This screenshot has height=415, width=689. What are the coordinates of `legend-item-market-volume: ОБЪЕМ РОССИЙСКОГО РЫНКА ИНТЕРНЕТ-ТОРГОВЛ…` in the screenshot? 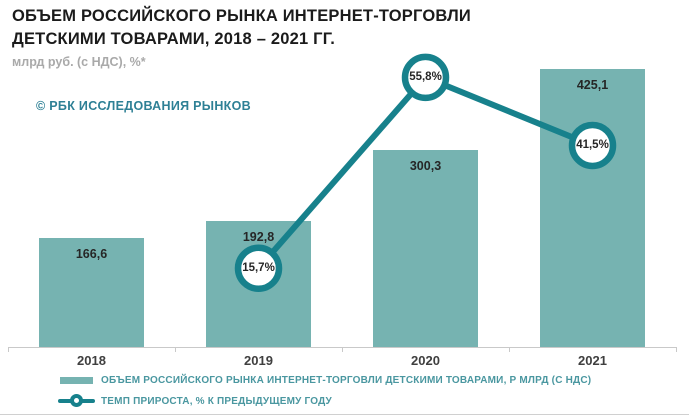 It's located at (324, 380).